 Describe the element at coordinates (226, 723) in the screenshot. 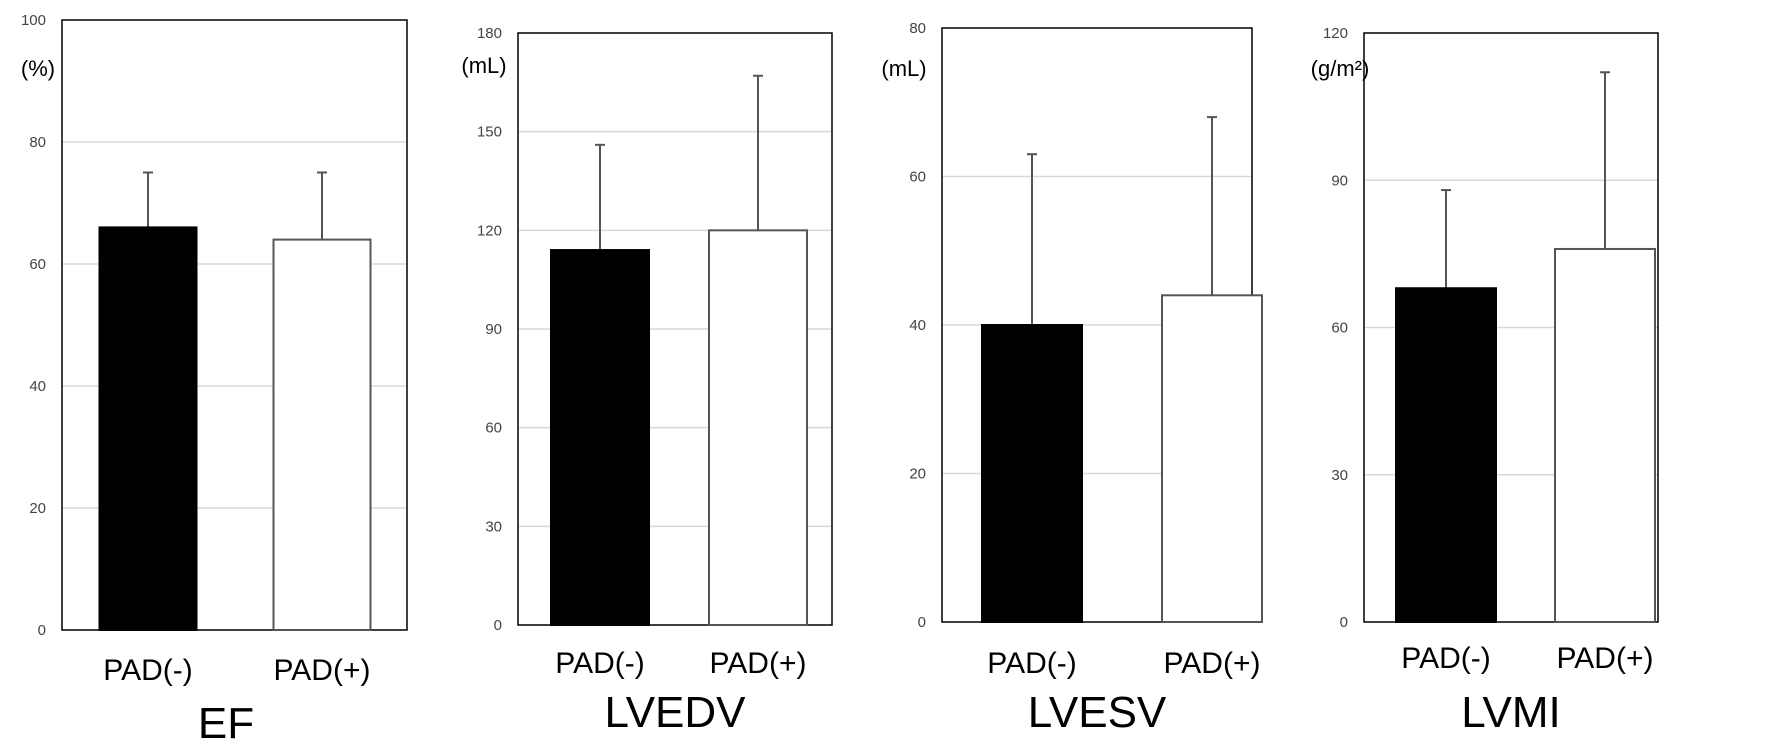

I see `chart-title: EF` at that location.